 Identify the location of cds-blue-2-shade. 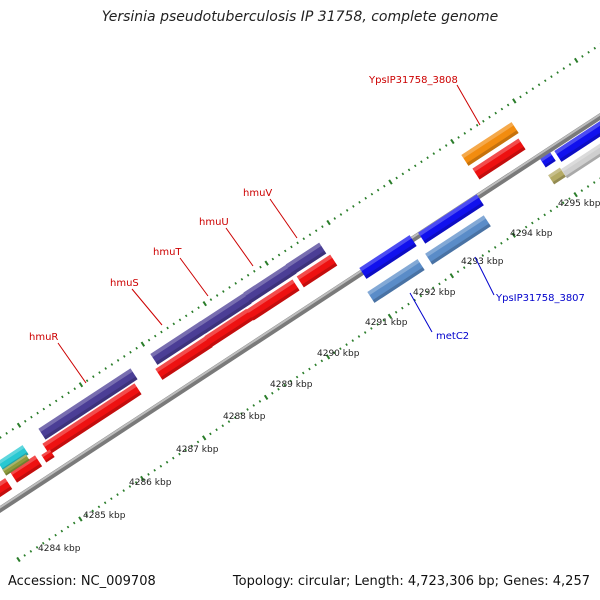
(453, 223).